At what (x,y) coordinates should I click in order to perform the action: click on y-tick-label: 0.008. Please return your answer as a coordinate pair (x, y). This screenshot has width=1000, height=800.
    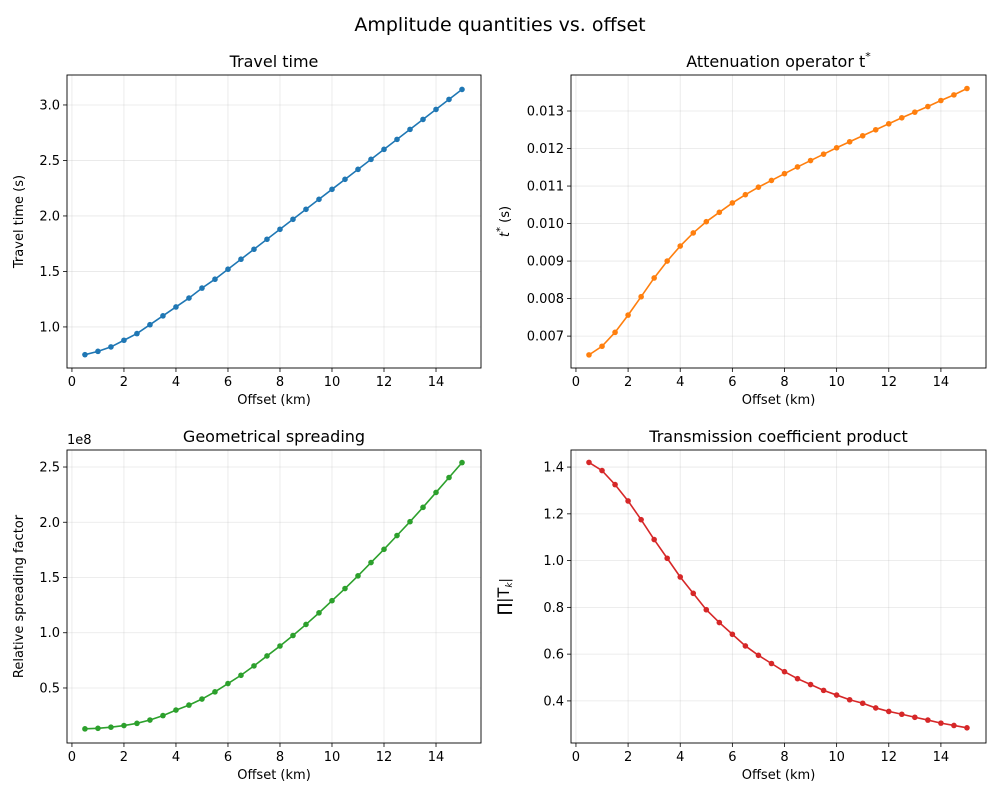
    Looking at the image, I should click on (545, 299).